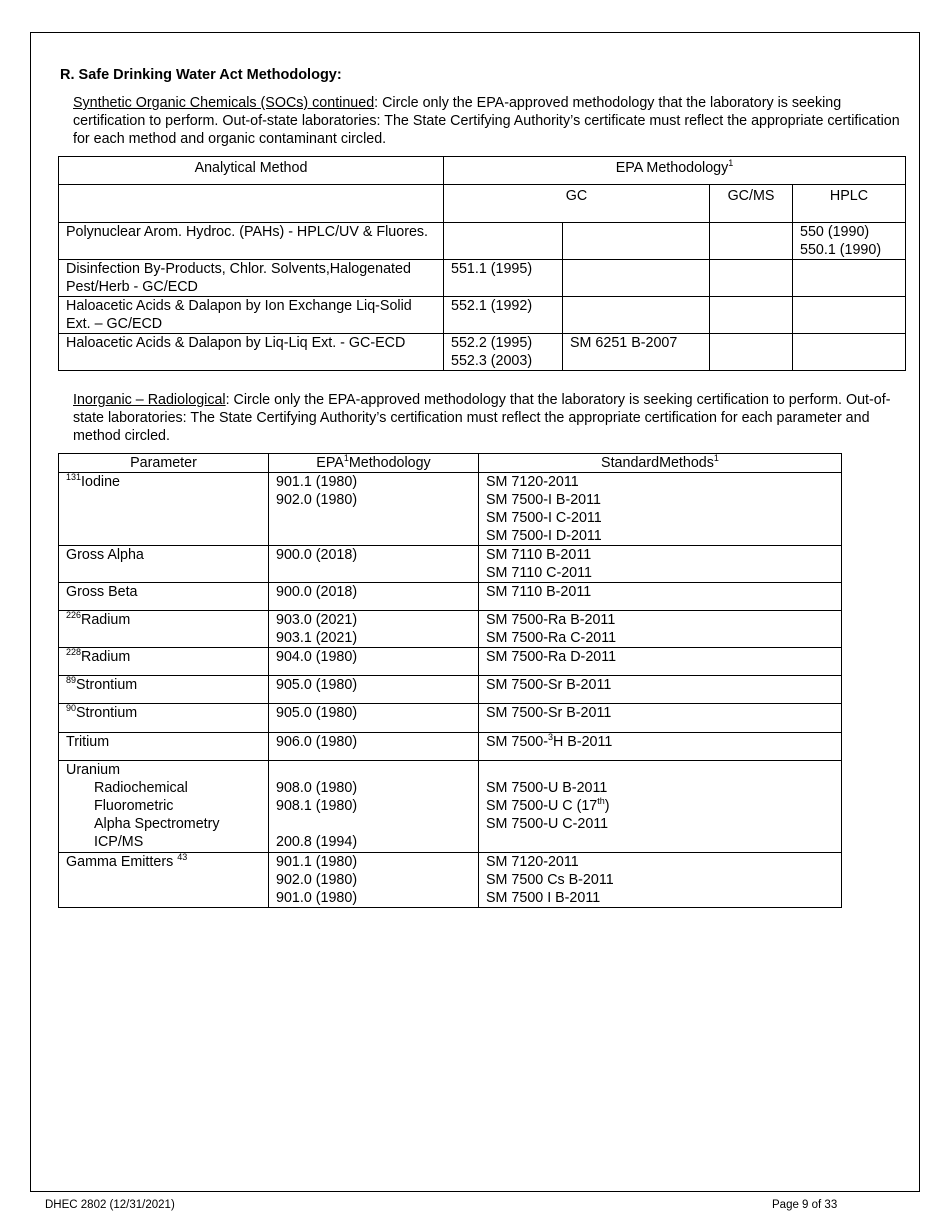 This screenshot has width=950, height=1230. What do you see at coordinates (163, 463) in the screenshot?
I see `header-parameter: Parameter` at bounding box center [163, 463].